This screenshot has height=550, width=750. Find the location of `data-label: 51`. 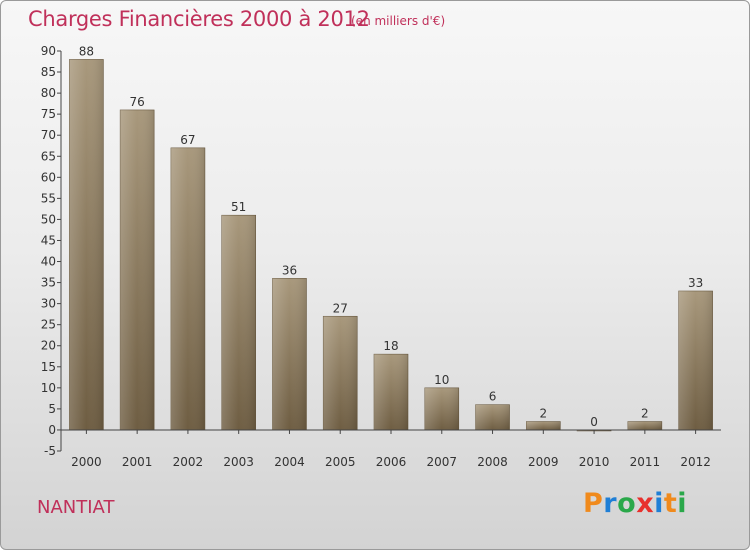

data-label: 51 is located at coordinates (238, 207).